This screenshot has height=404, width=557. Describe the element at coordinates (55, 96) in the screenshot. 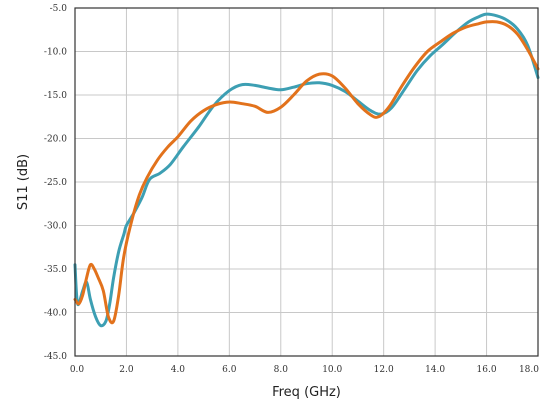

I see `y-tick-label: -15.0` at that location.